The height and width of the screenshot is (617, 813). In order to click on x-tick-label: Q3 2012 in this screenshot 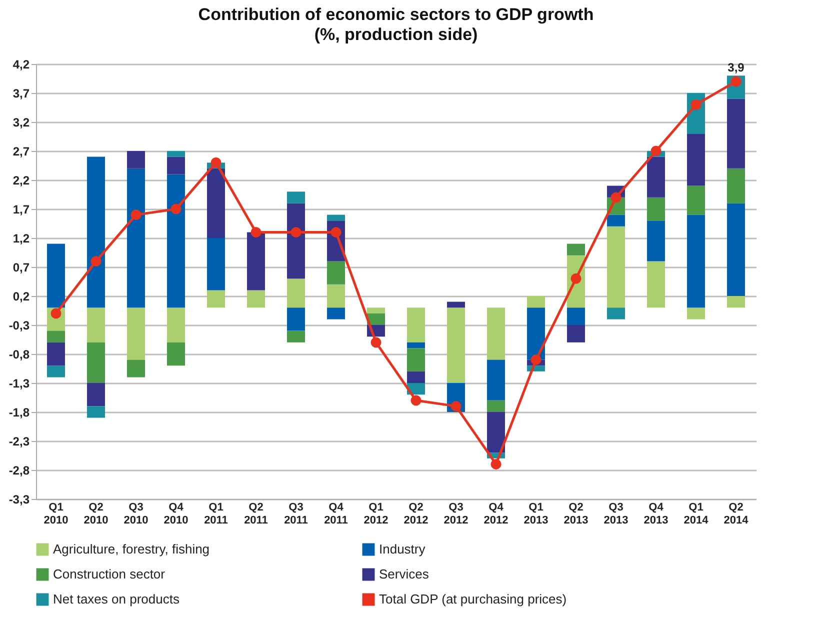, I will do `click(456, 514)`.